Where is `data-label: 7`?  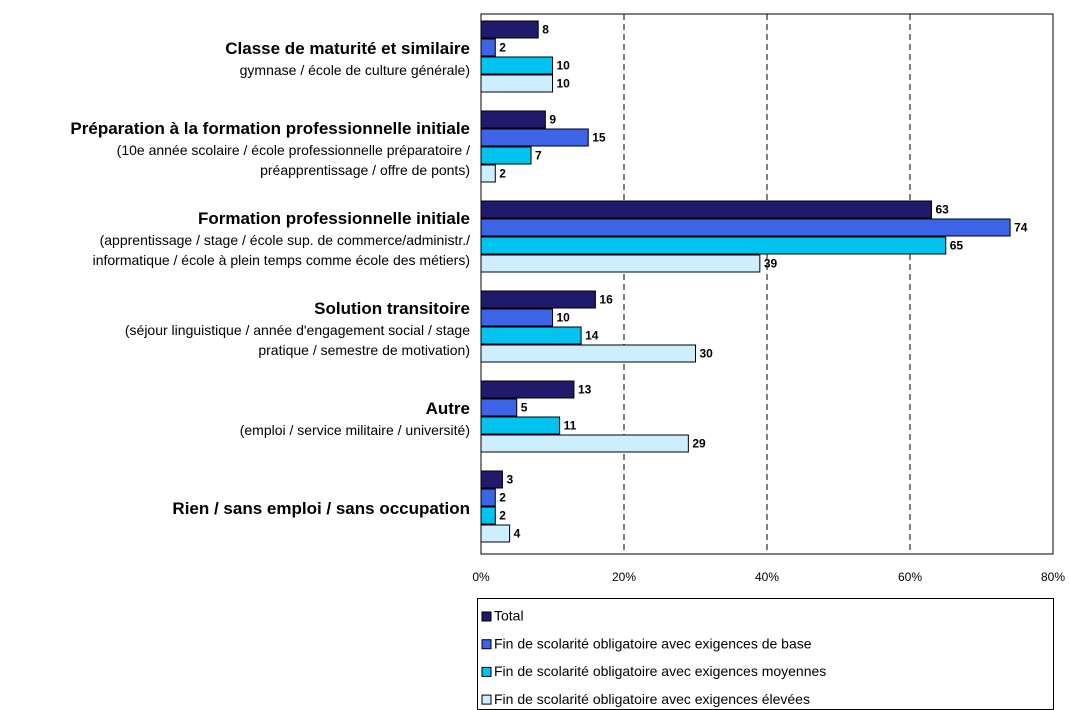
data-label: 7 is located at coordinates (538, 156).